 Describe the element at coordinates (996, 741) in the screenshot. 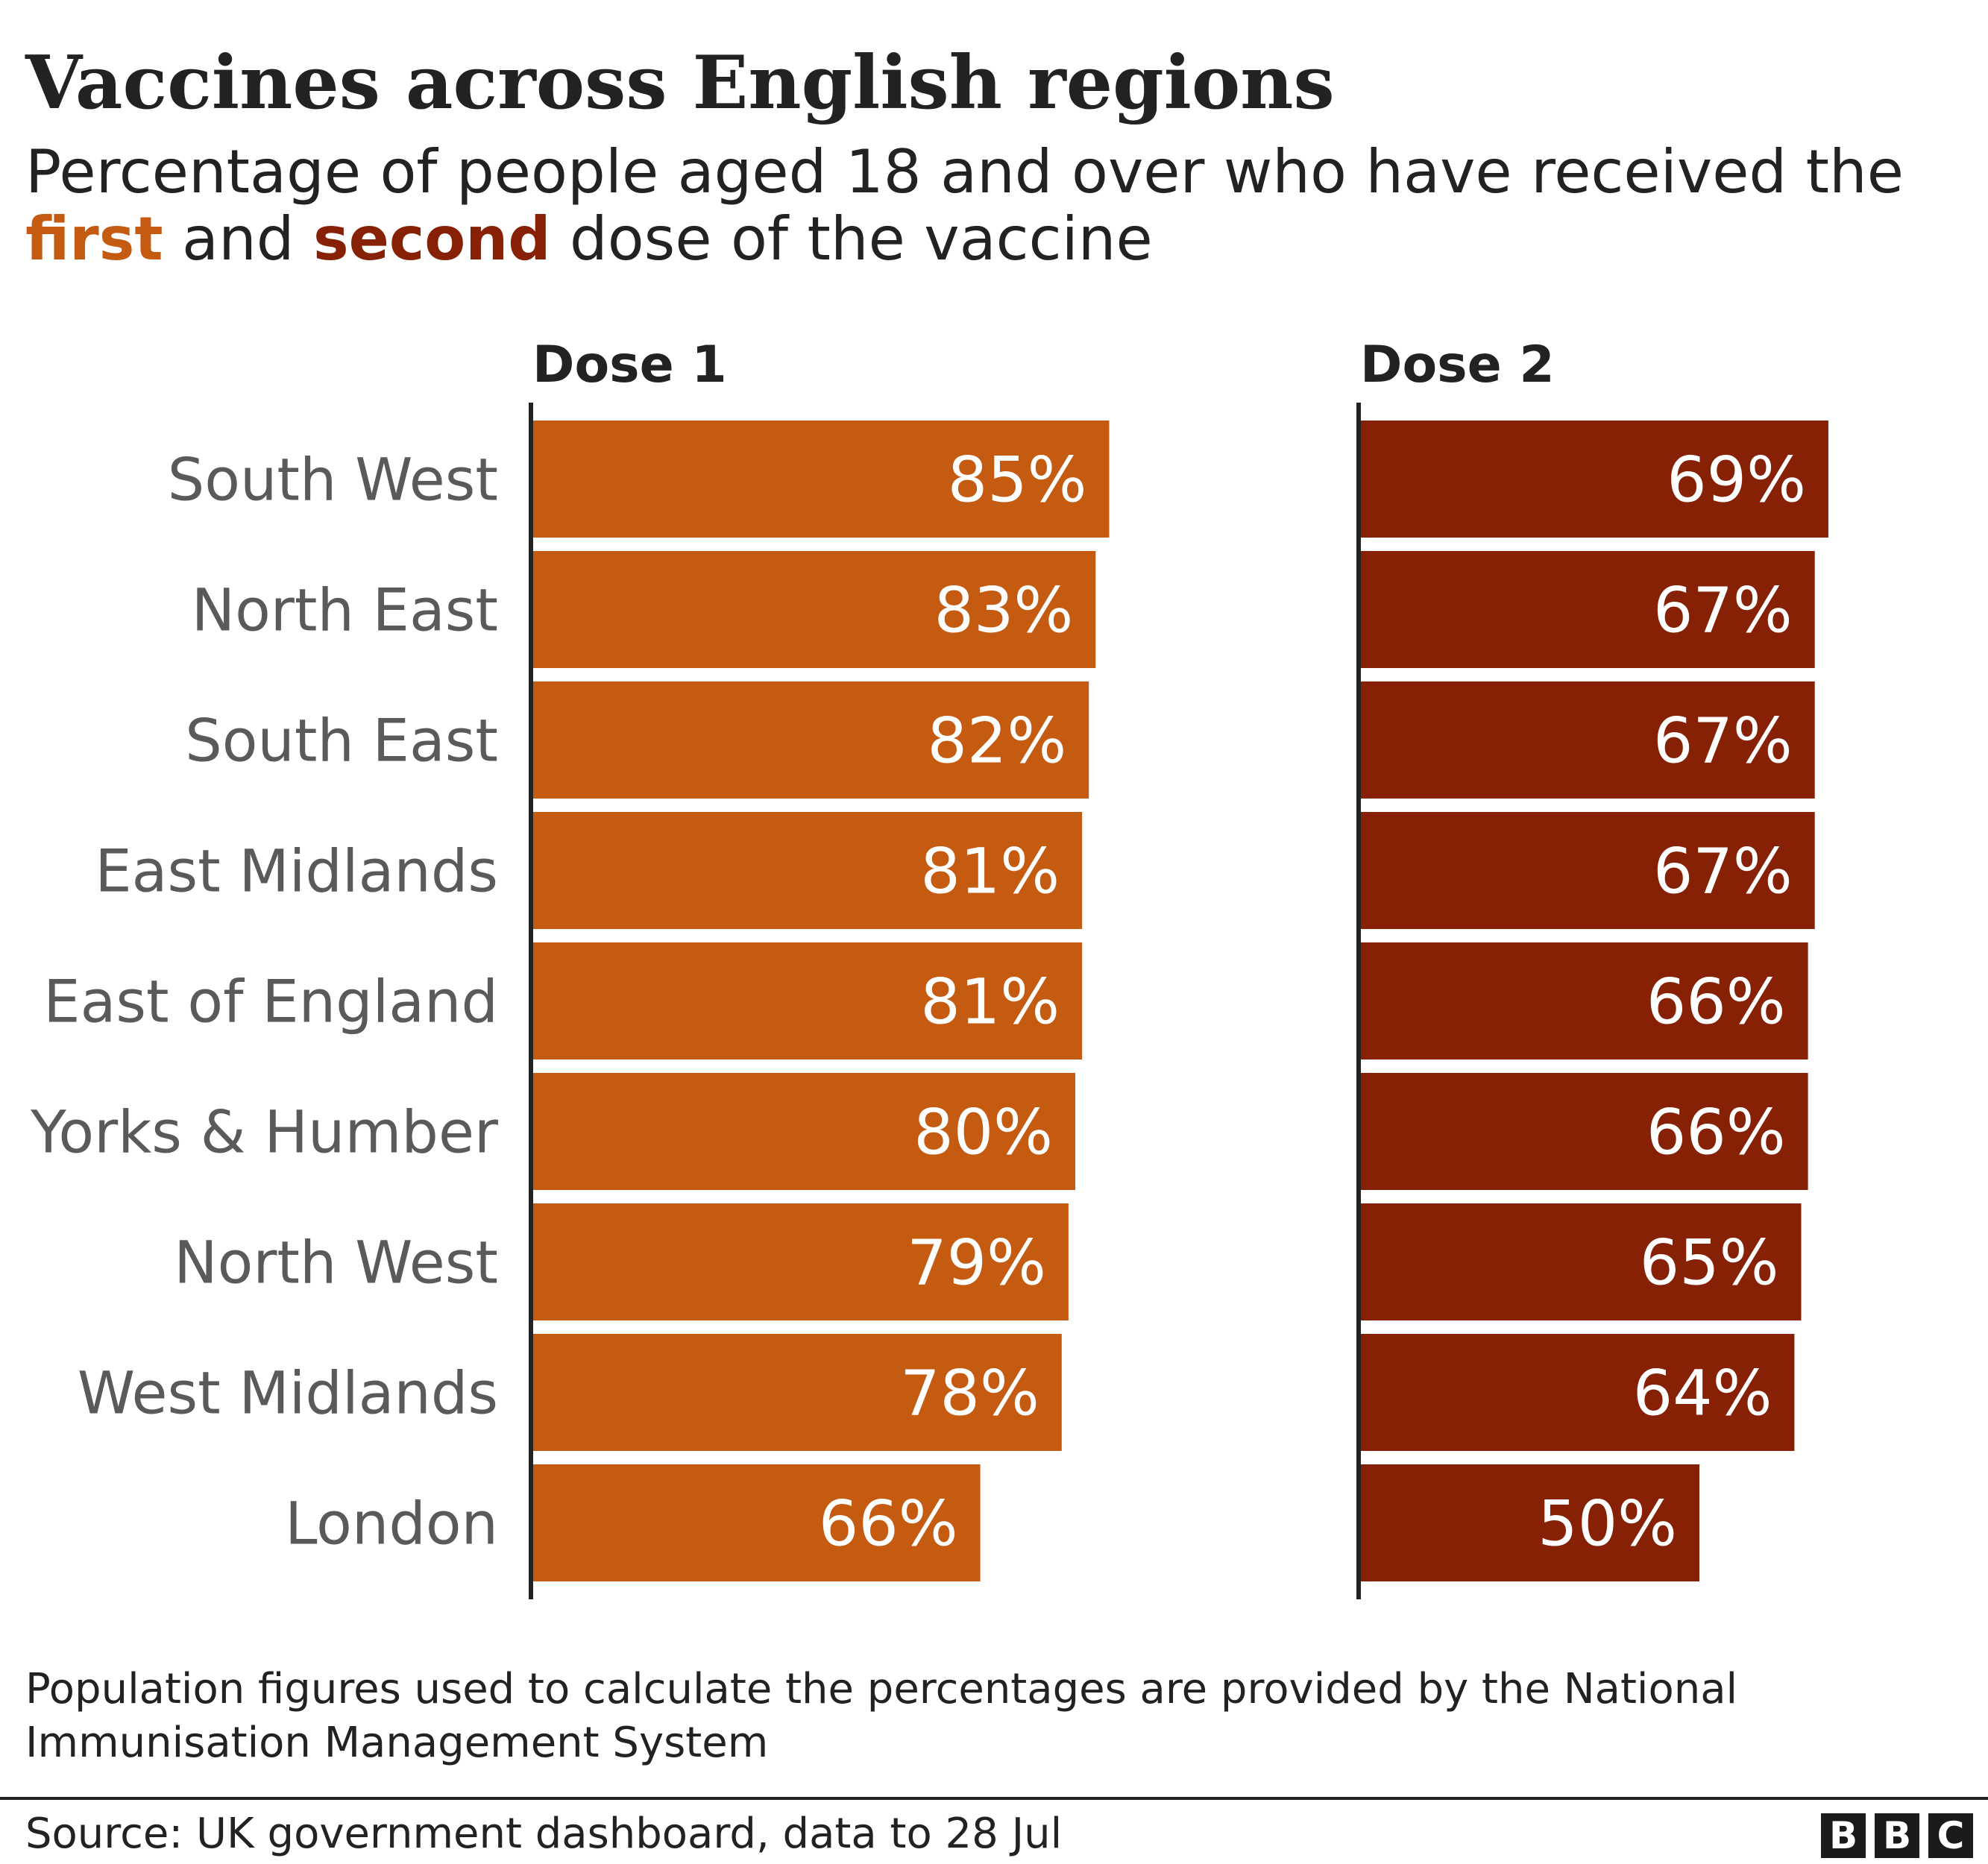

I see `data-label: 82%` at that location.